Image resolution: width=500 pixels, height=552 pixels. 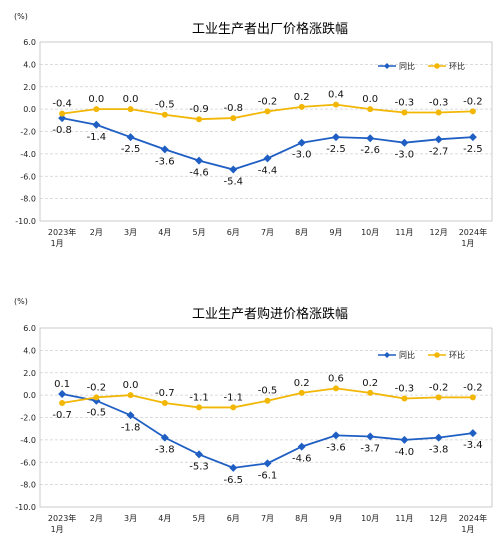 What do you see at coordinates (28, 199) in the screenshot?
I see `y-tick-label: -8.0` at bounding box center [28, 199].